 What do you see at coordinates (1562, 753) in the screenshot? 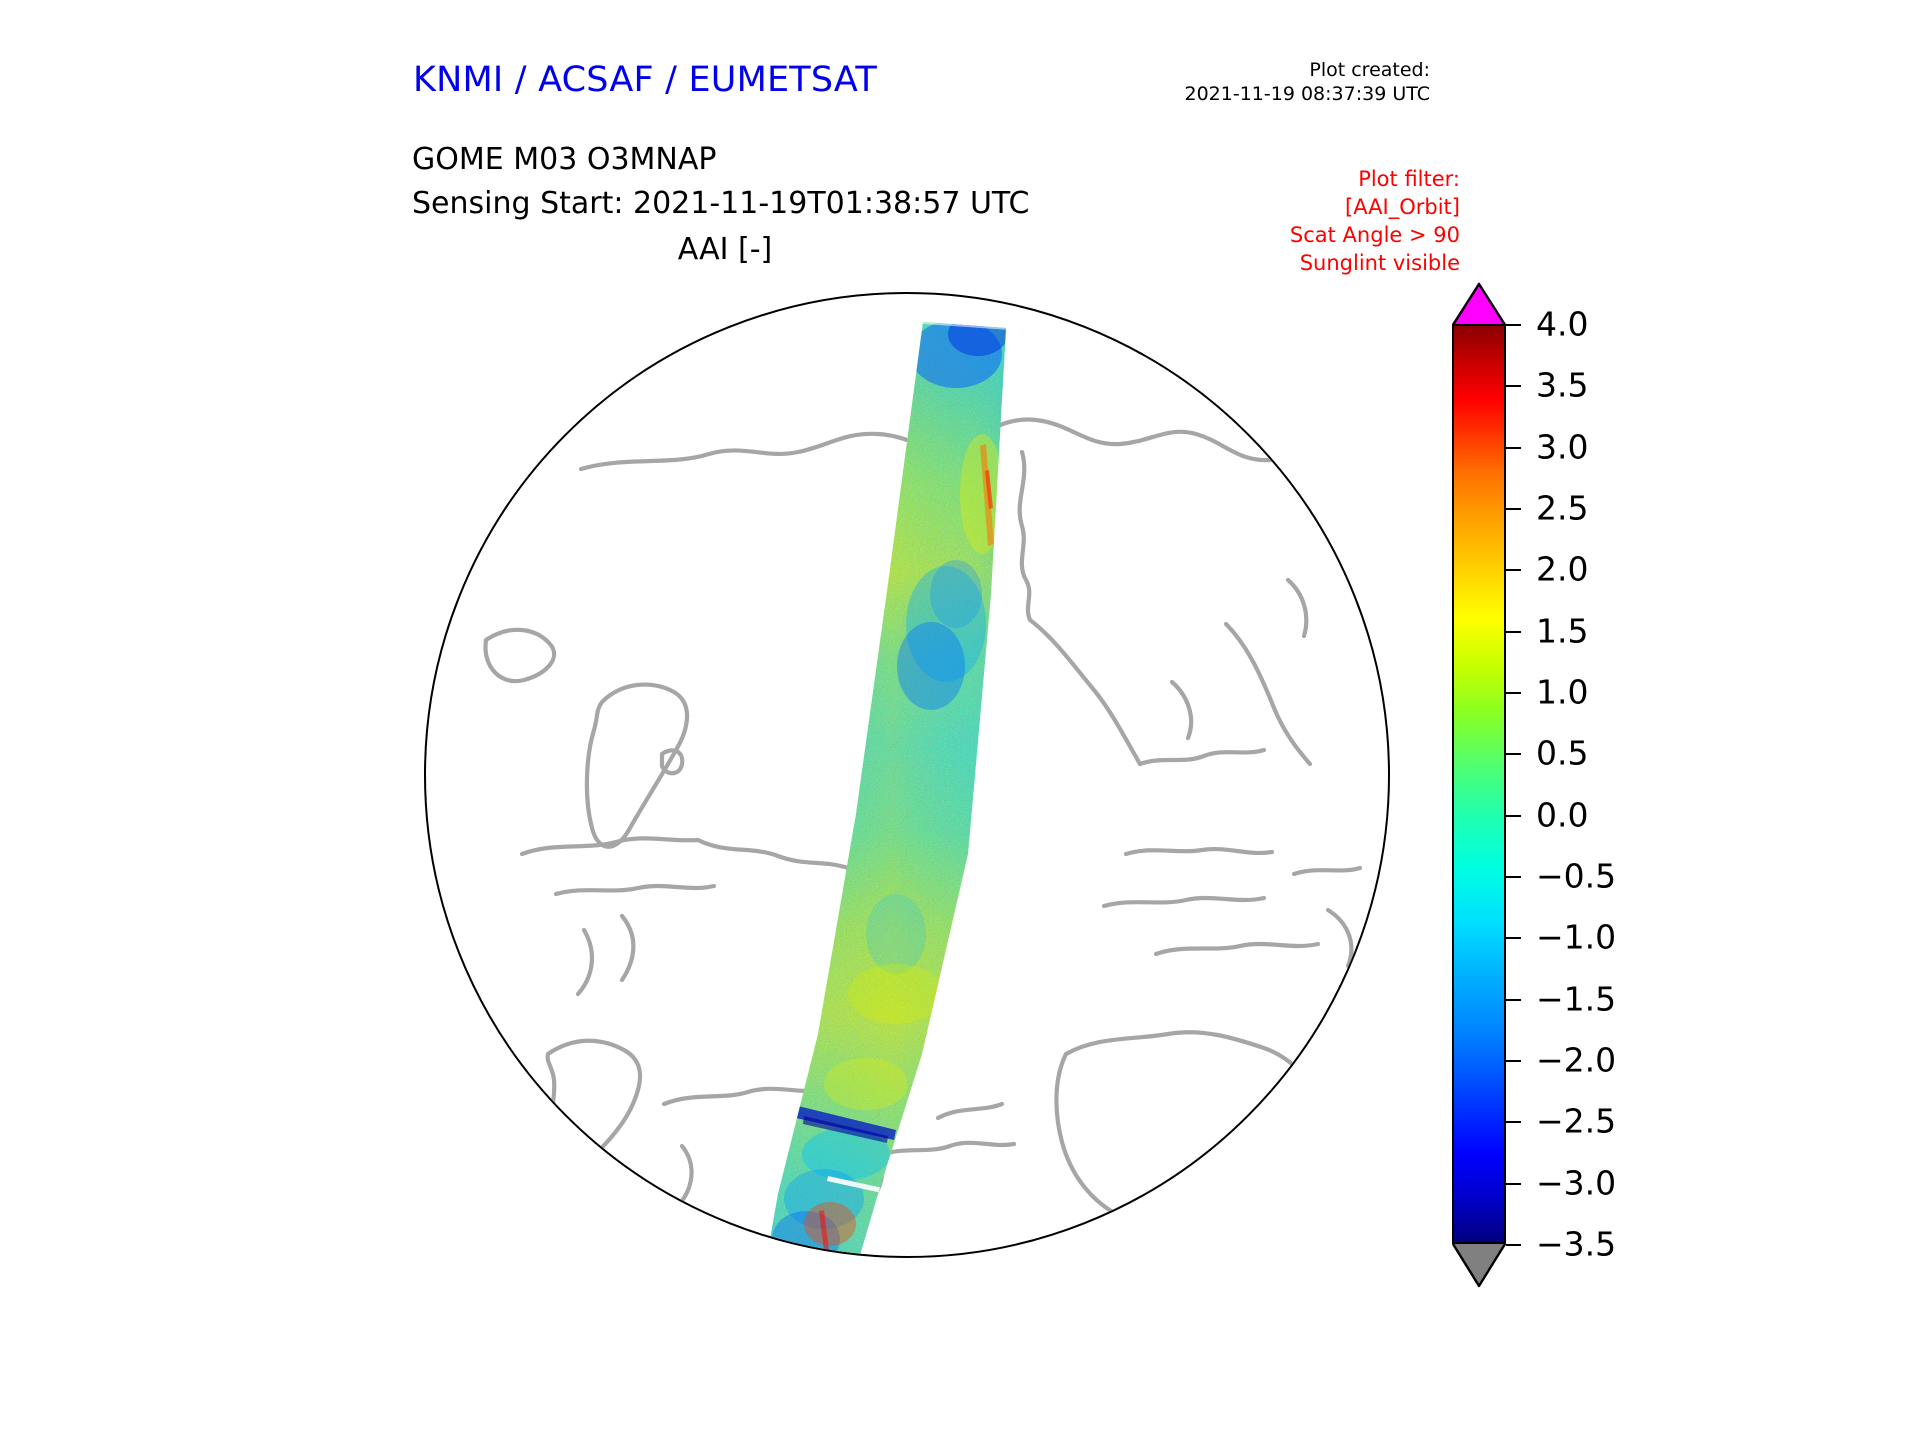
I see `colorbar-tick-label: 0.5` at bounding box center [1562, 753].